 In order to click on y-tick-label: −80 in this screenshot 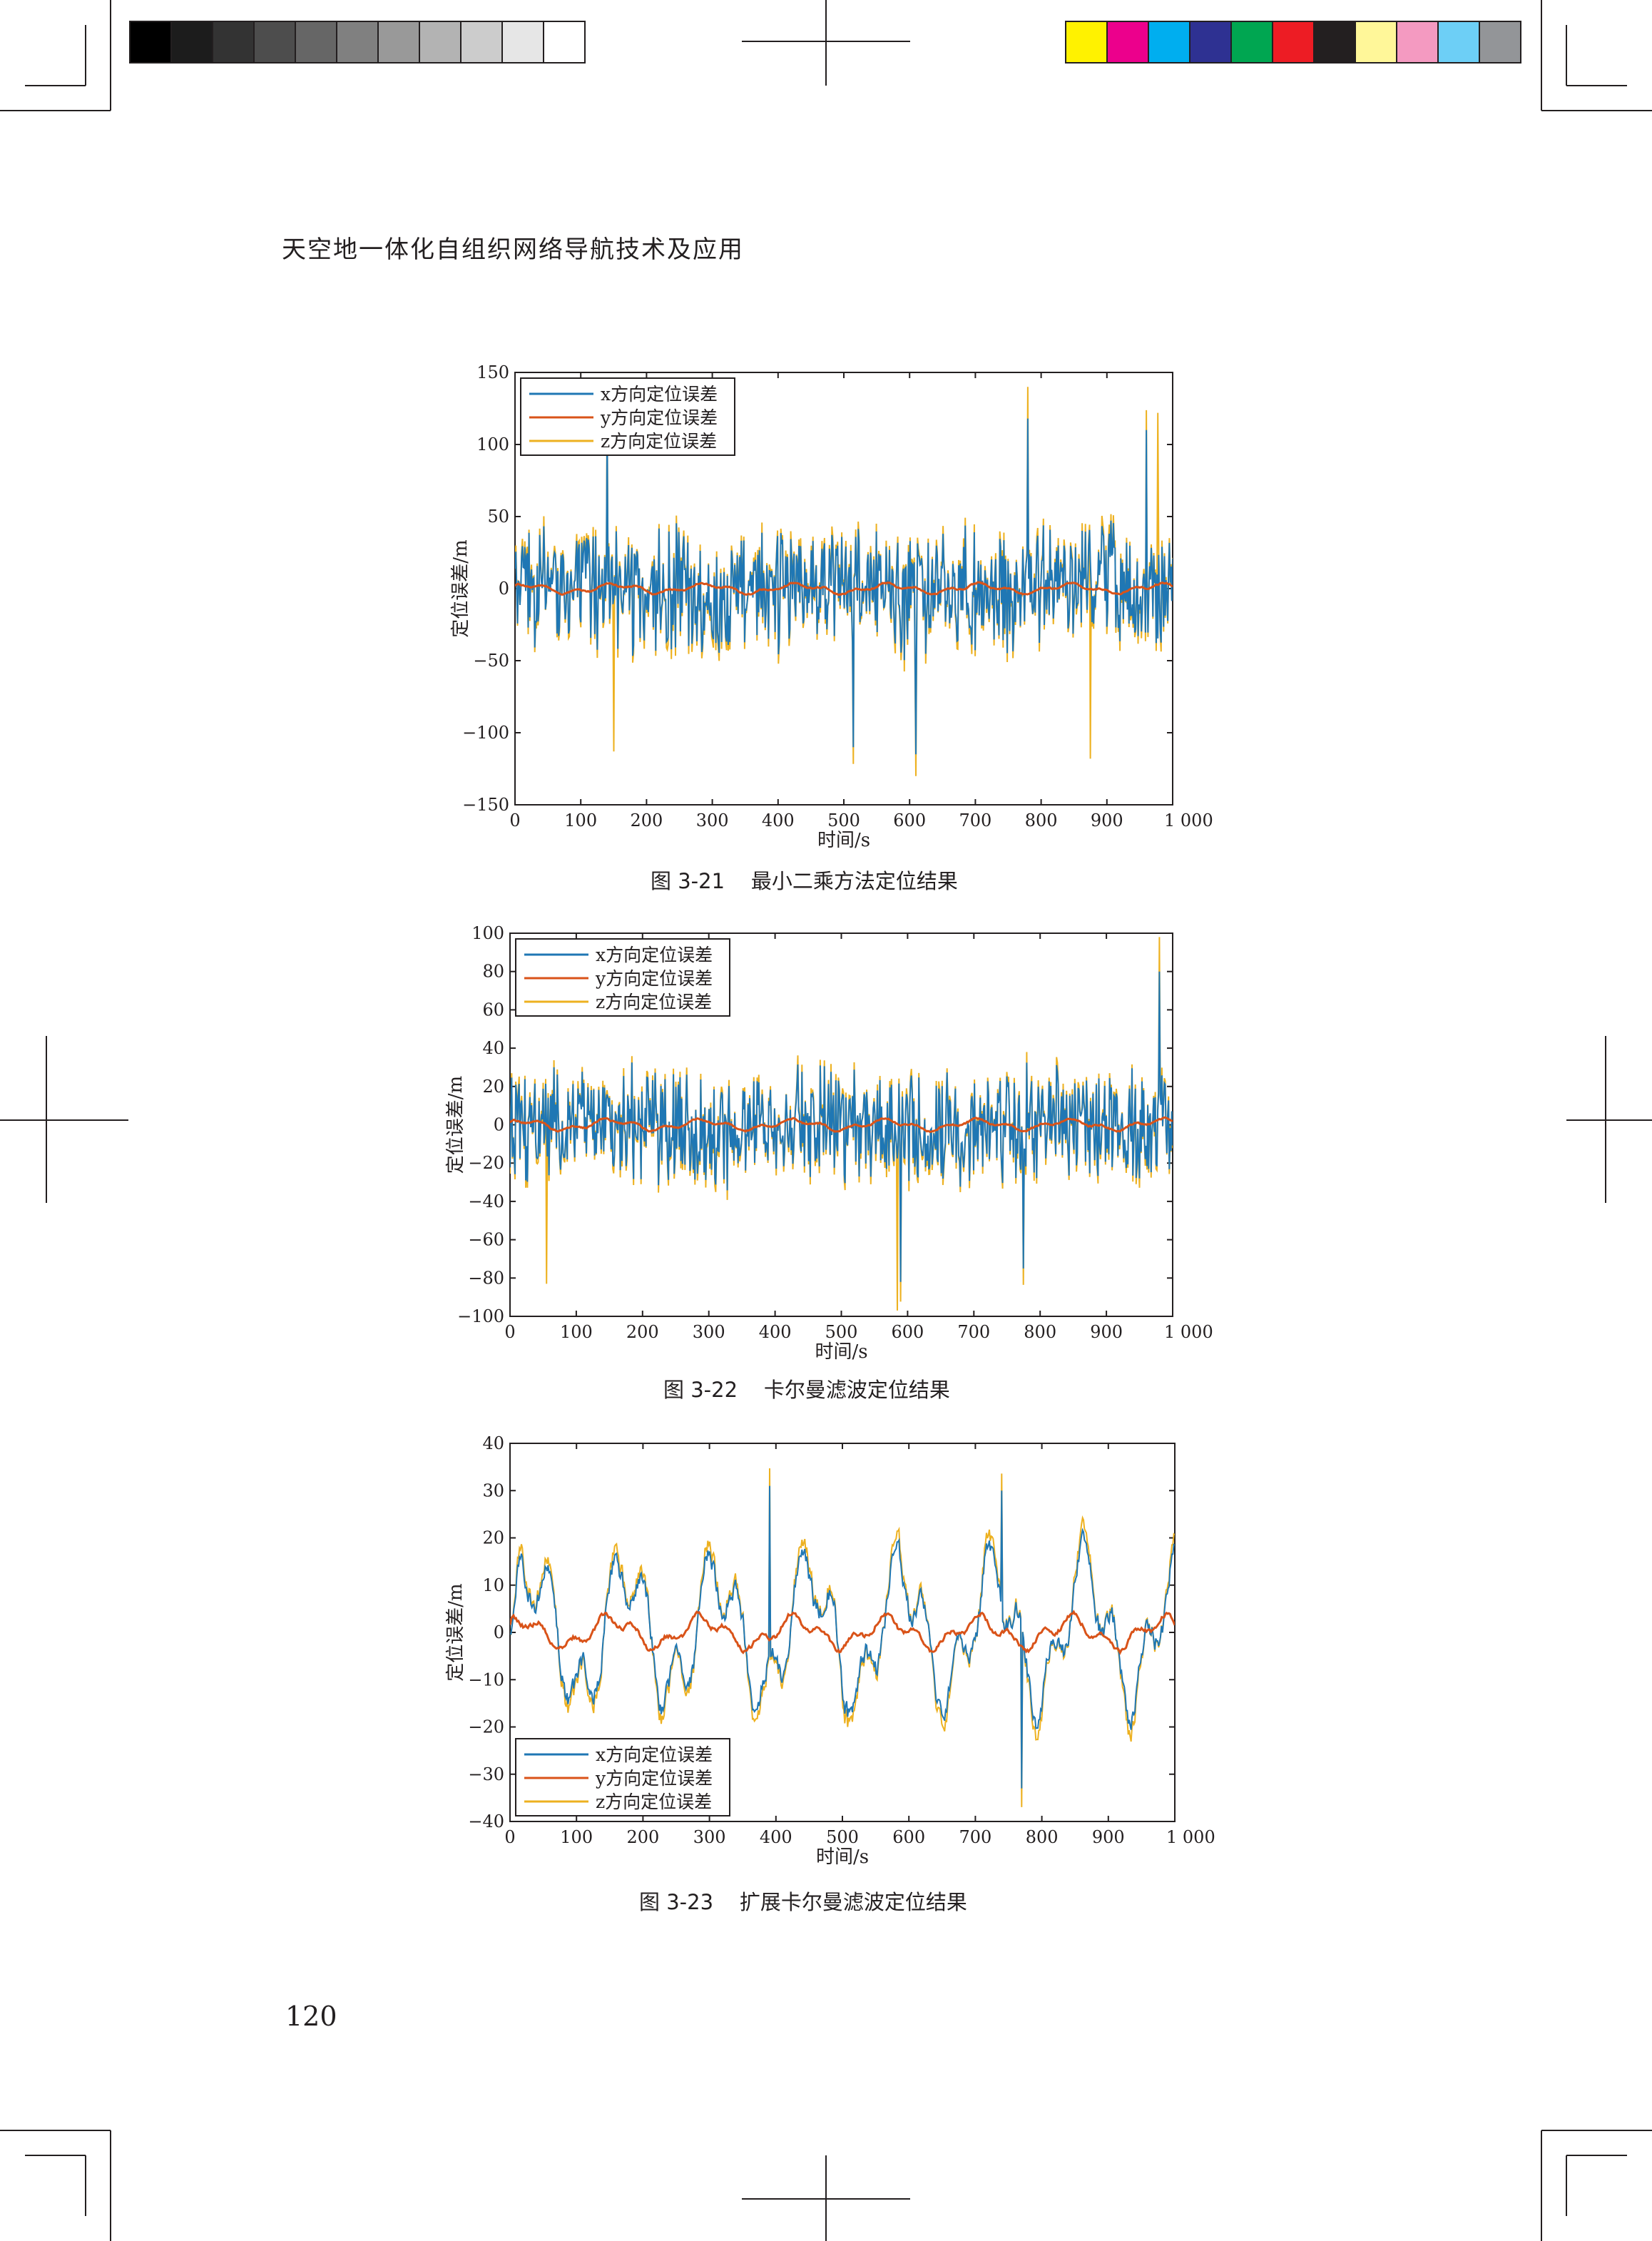, I will do `click(486, 1278)`.